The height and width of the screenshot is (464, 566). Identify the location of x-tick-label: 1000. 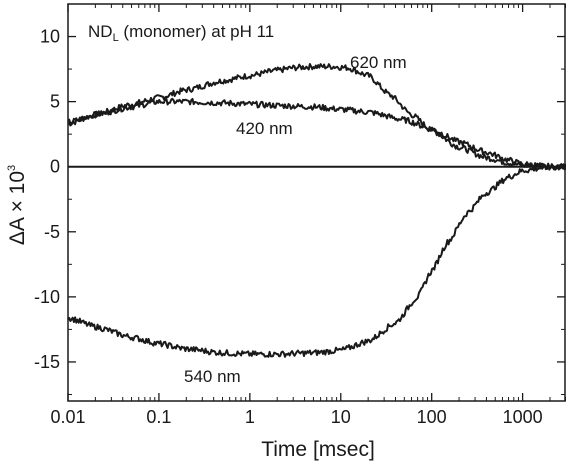
(523, 417).